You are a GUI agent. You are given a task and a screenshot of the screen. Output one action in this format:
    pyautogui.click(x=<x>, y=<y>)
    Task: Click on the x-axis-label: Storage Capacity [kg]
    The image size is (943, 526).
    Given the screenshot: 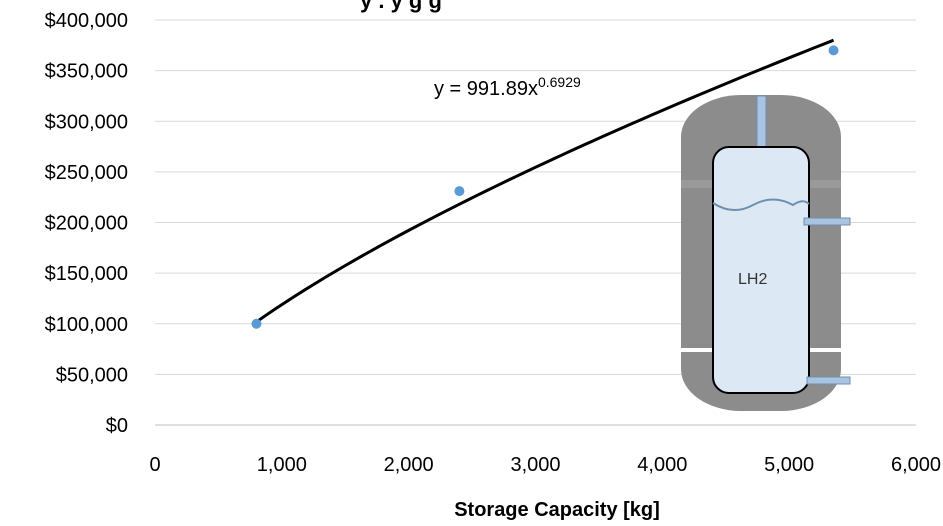 What is the action you would take?
    pyautogui.click(x=557, y=510)
    